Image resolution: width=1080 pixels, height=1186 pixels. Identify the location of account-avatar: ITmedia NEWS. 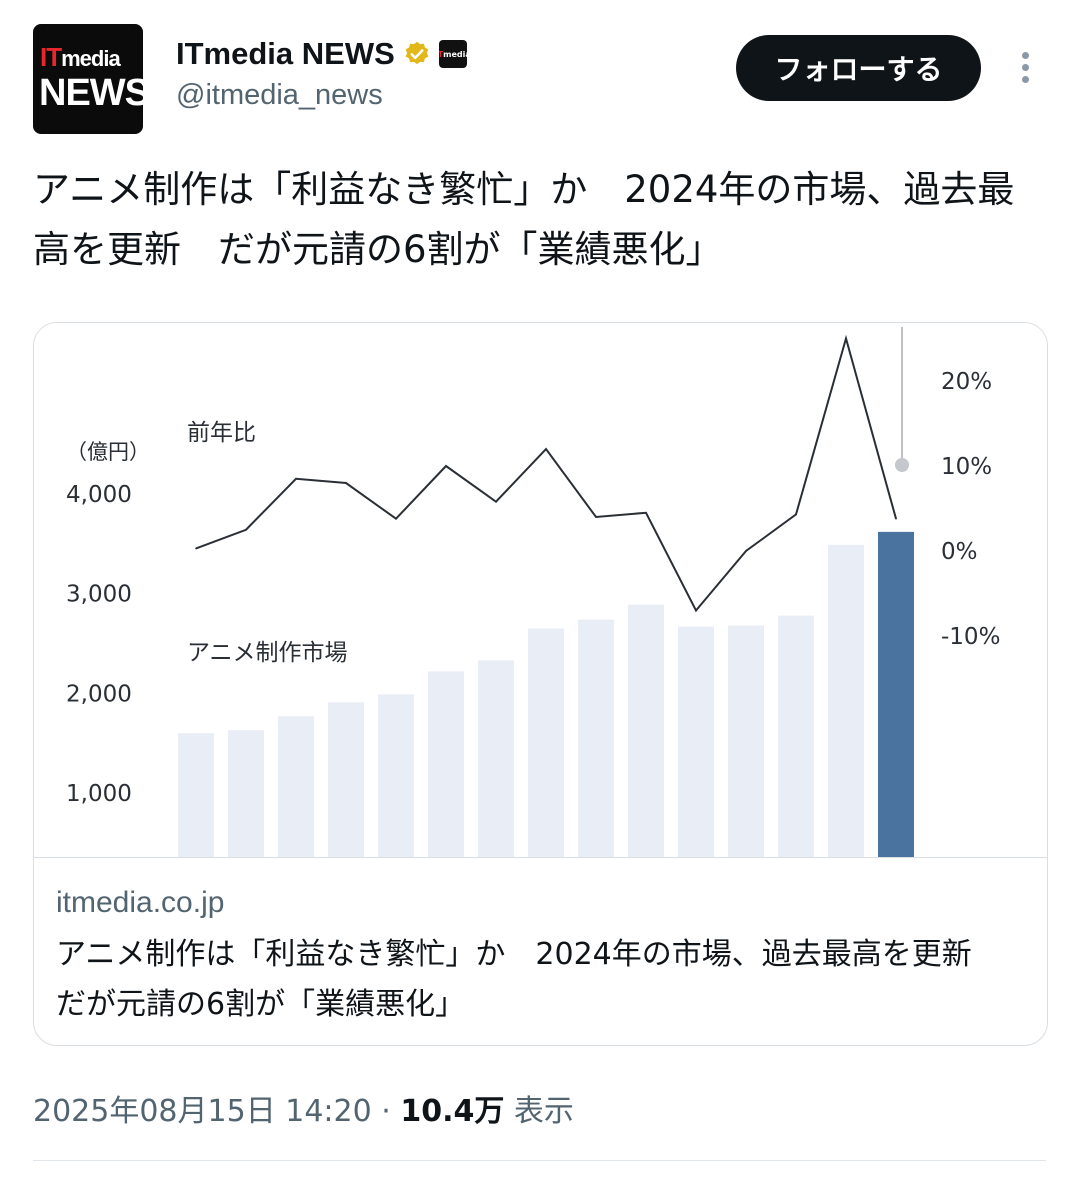
(88, 79).